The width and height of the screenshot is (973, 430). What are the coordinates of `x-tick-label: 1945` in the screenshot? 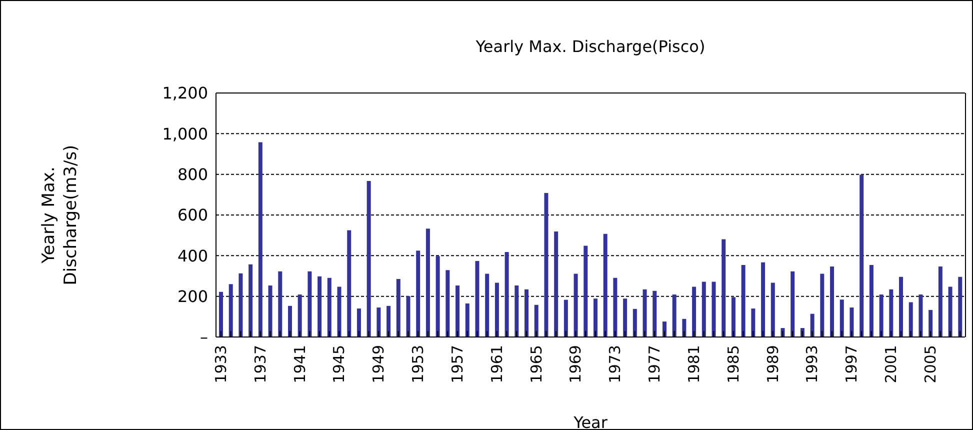 It's located at (339, 364).